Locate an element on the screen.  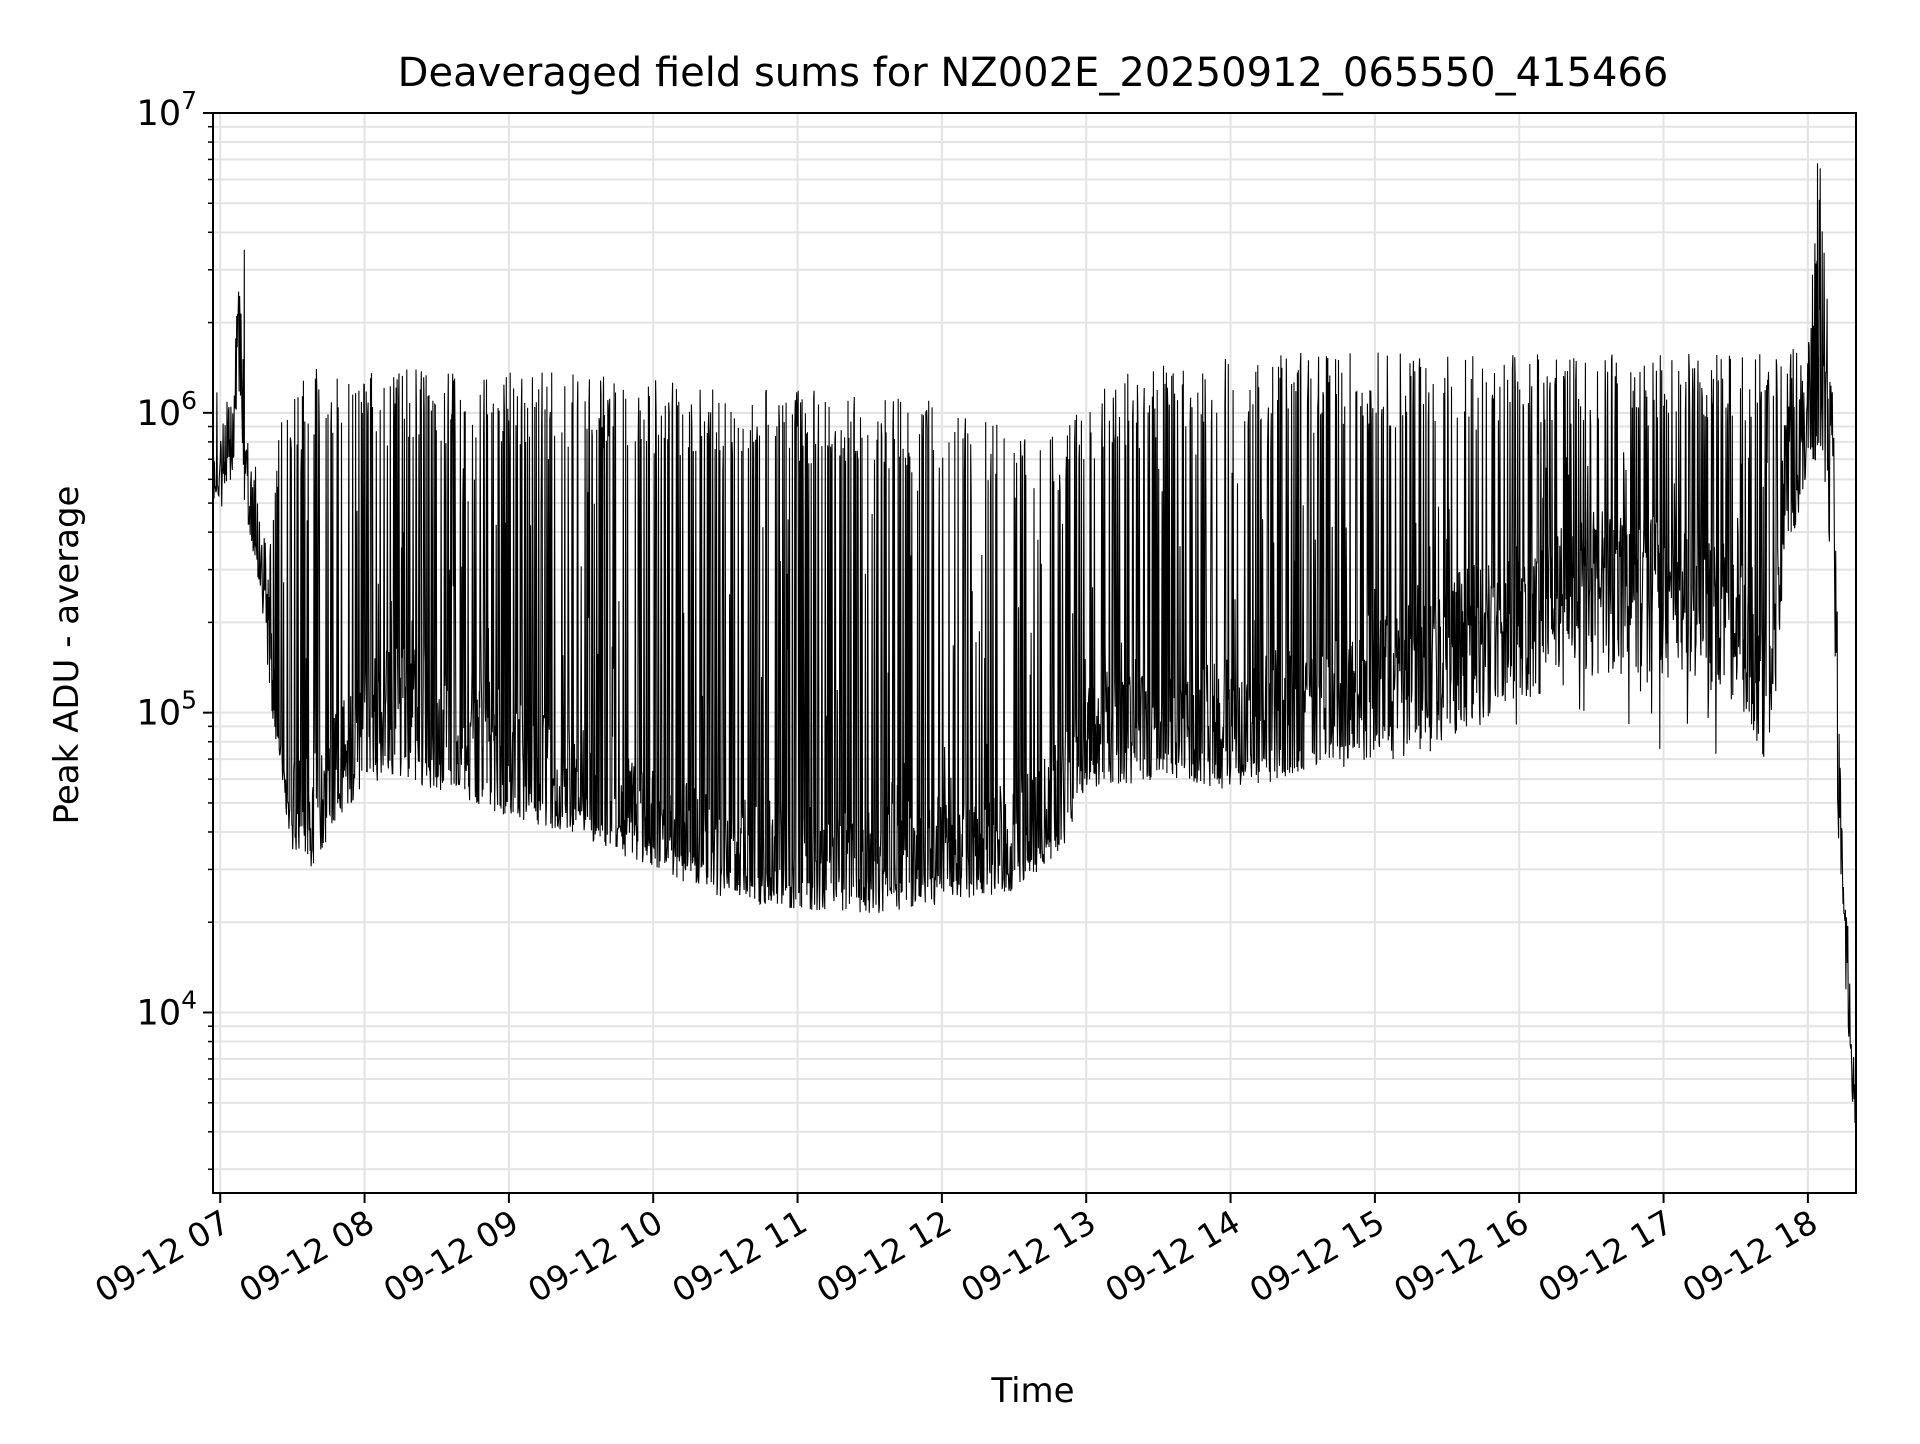
y-tick-label: 10⁴ is located at coordinates (167, 1009).